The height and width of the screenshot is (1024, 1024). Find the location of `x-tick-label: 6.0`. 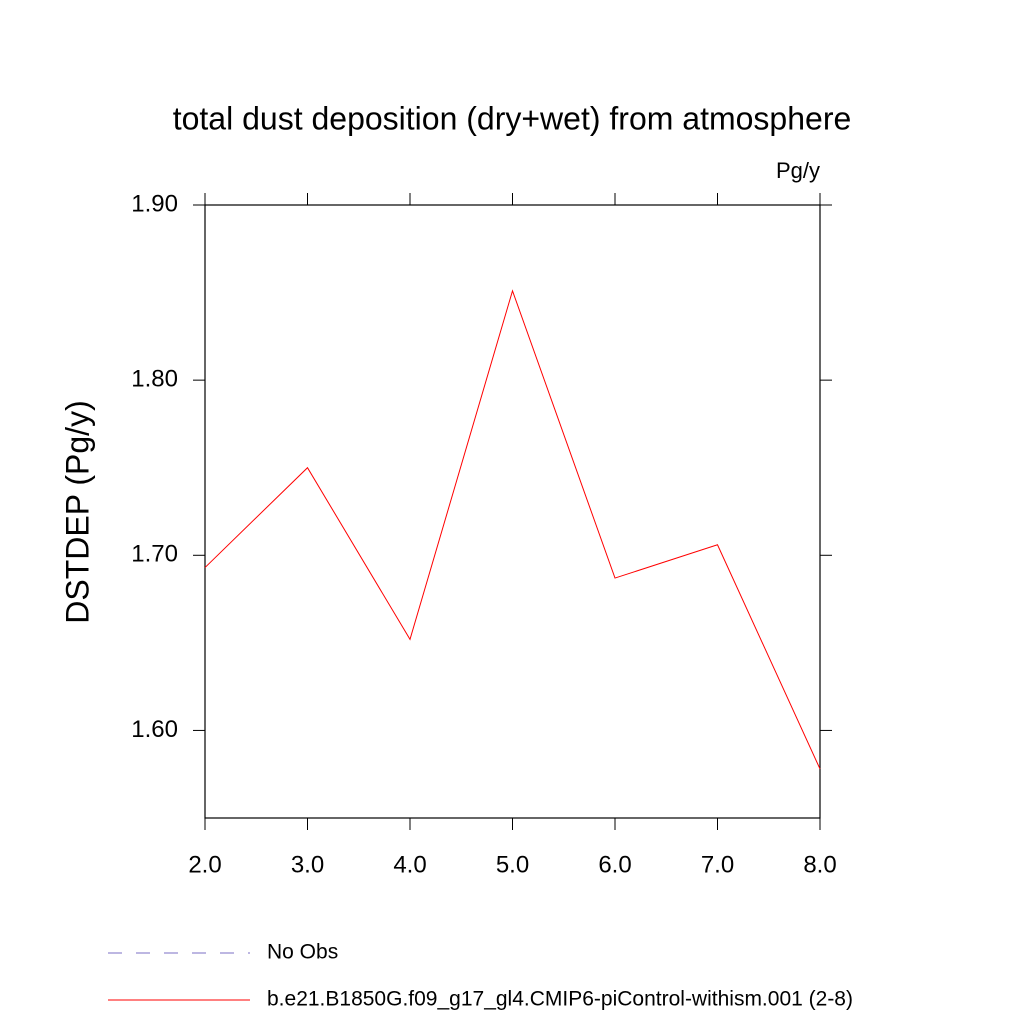

x-tick-label: 6.0 is located at coordinates (614, 864).